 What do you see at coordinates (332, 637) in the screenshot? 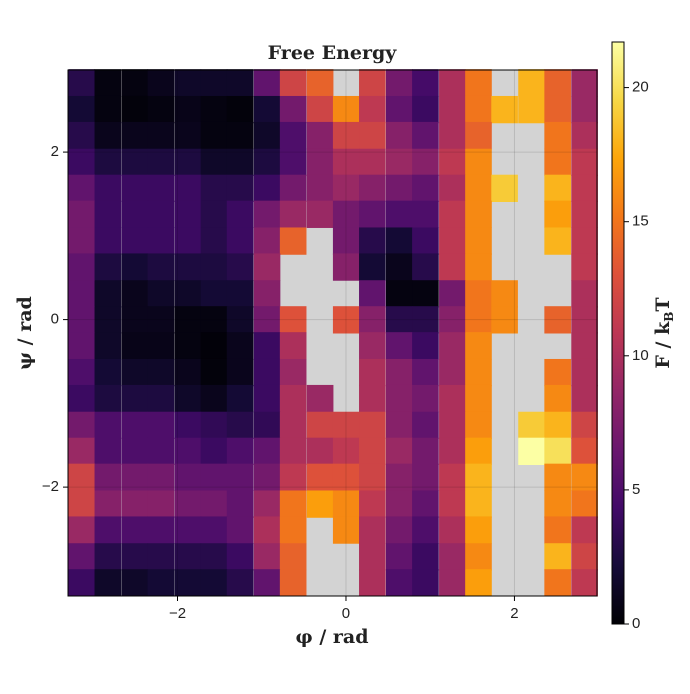
I see `x-axis-label: φ / rad` at bounding box center [332, 637].